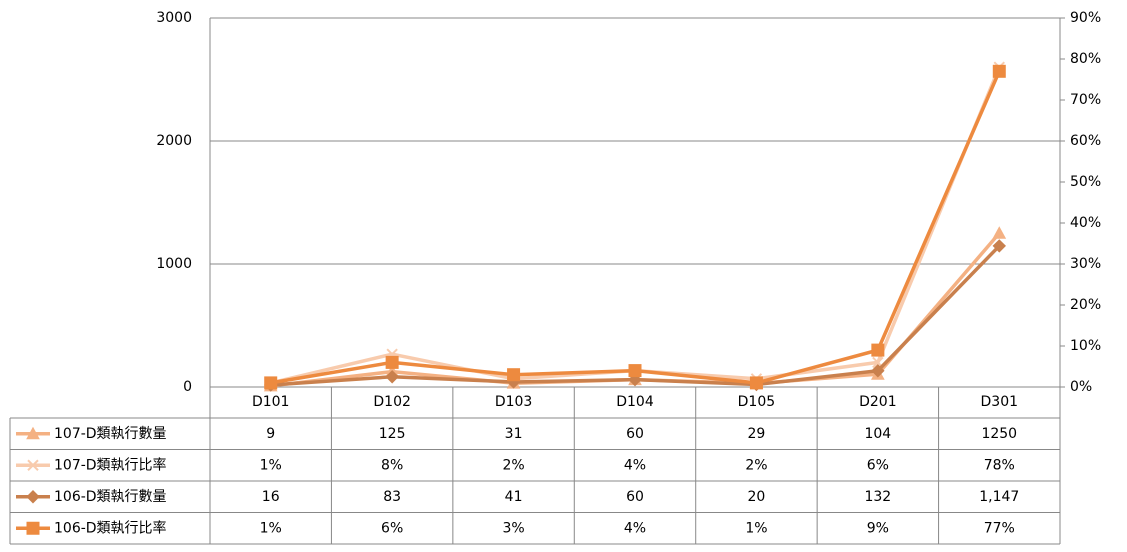  What do you see at coordinates (1085, 346) in the screenshot?
I see `y2-tick-label: 10%` at bounding box center [1085, 346].